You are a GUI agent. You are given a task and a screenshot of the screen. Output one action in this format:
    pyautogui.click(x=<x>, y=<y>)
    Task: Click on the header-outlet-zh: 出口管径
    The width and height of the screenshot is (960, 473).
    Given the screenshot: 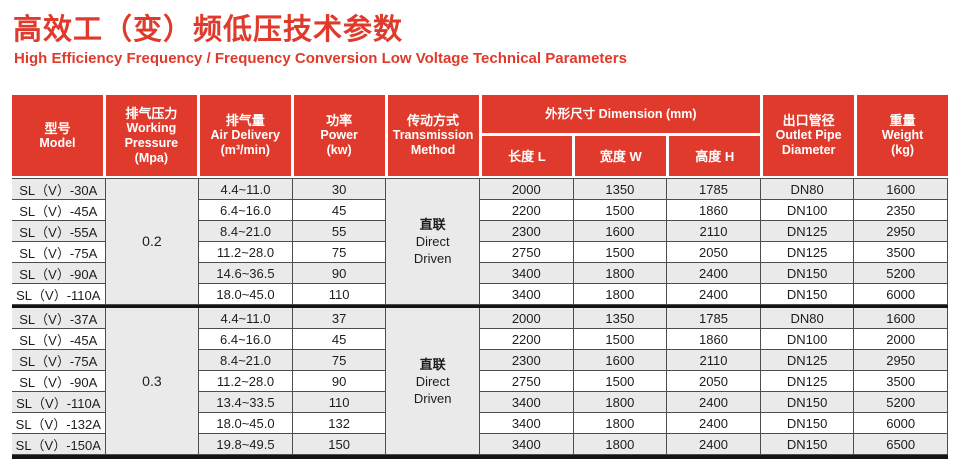 What is the action you would take?
    pyautogui.click(x=808, y=120)
    